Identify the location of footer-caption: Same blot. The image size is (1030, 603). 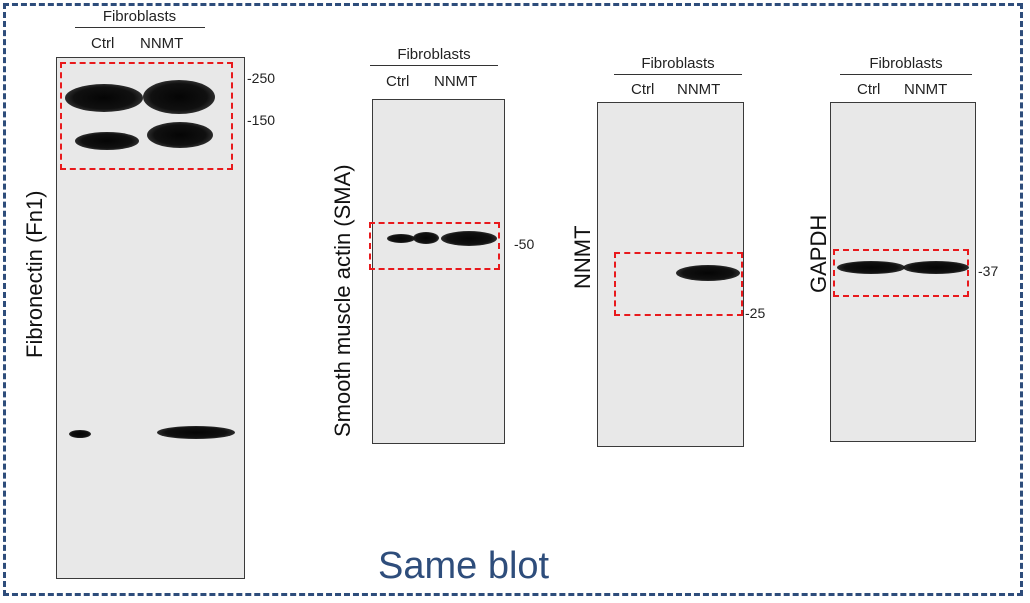
(464, 566).